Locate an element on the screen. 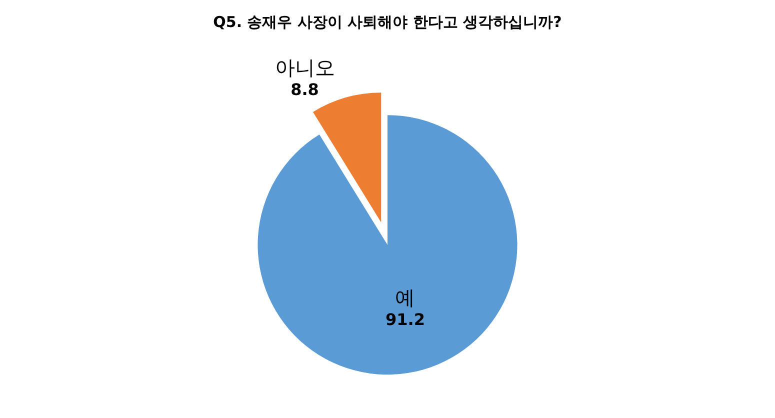 The image size is (775, 418). data-label: 8.8 is located at coordinates (304, 90).